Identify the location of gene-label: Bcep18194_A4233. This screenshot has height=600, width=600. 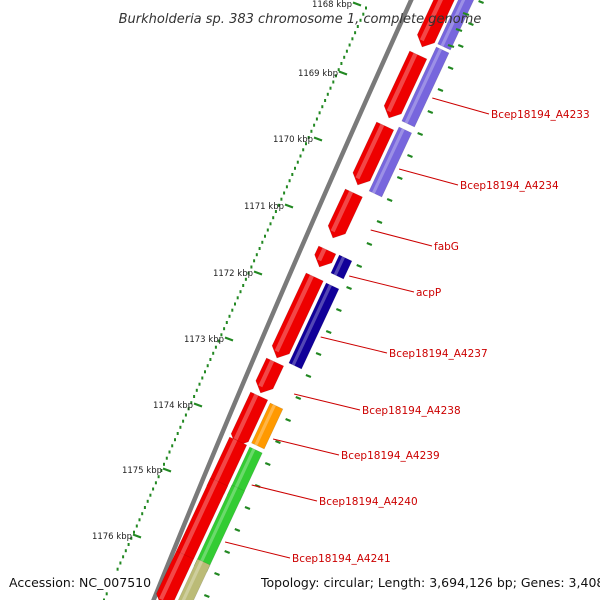
(540, 115).